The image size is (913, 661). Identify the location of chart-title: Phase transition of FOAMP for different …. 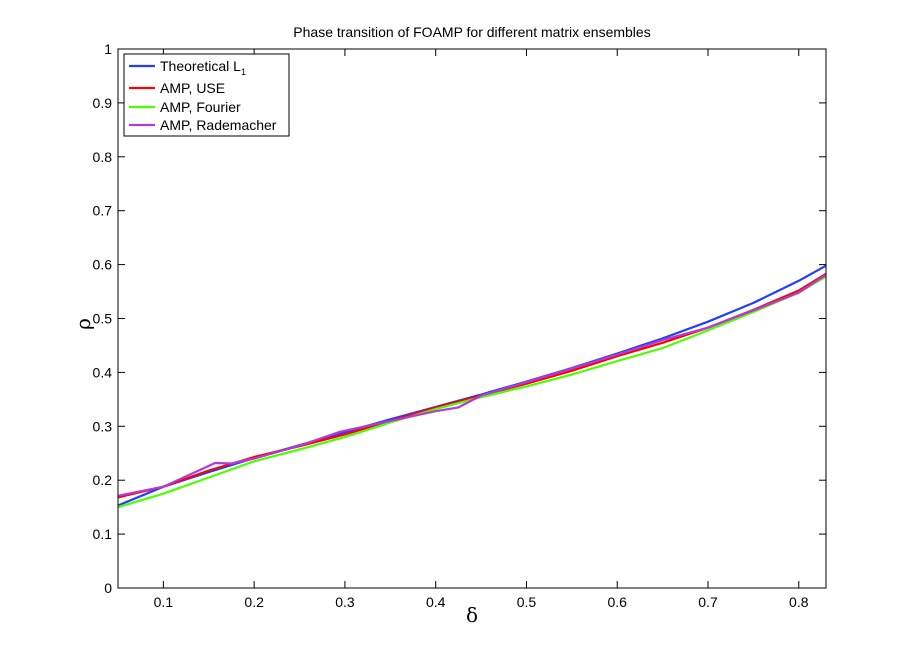
(471, 32).